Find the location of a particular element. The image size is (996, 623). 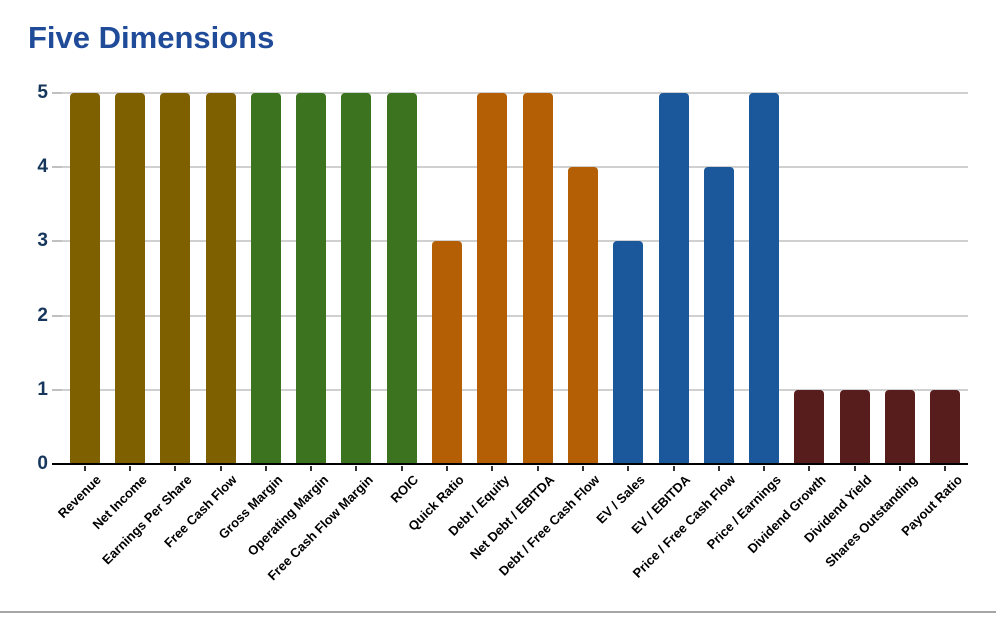

bar-ev-sales is located at coordinates (628, 352).